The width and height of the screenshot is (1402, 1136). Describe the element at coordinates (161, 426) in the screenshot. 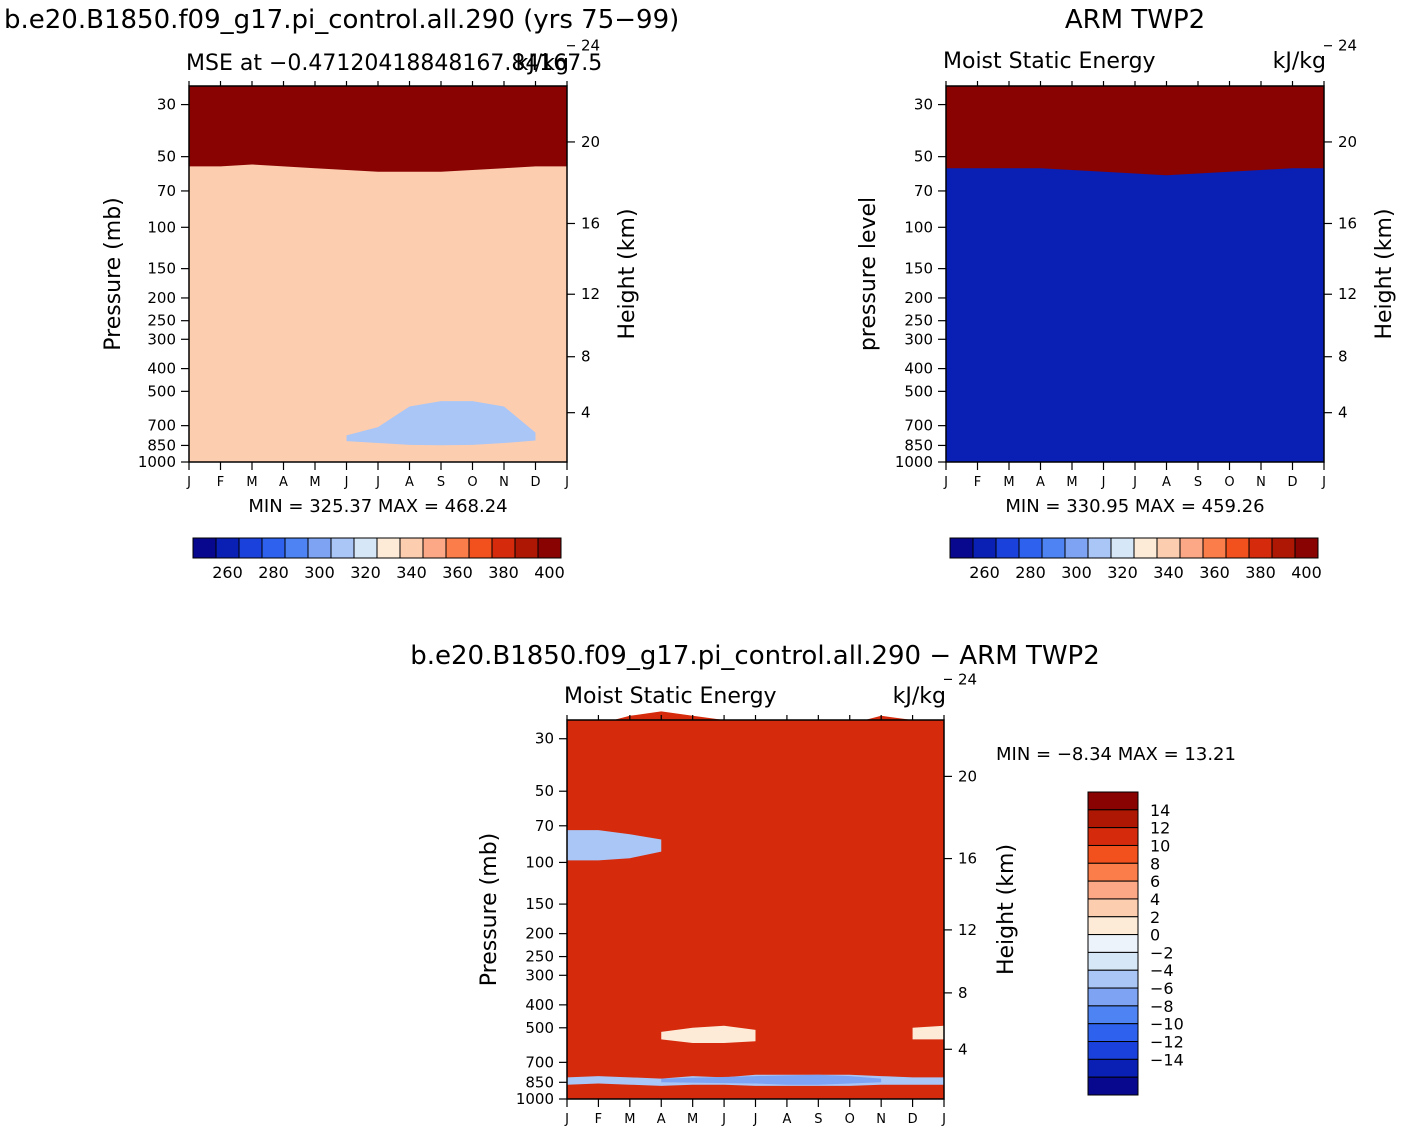

I see `y-tick-label: 700` at that location.